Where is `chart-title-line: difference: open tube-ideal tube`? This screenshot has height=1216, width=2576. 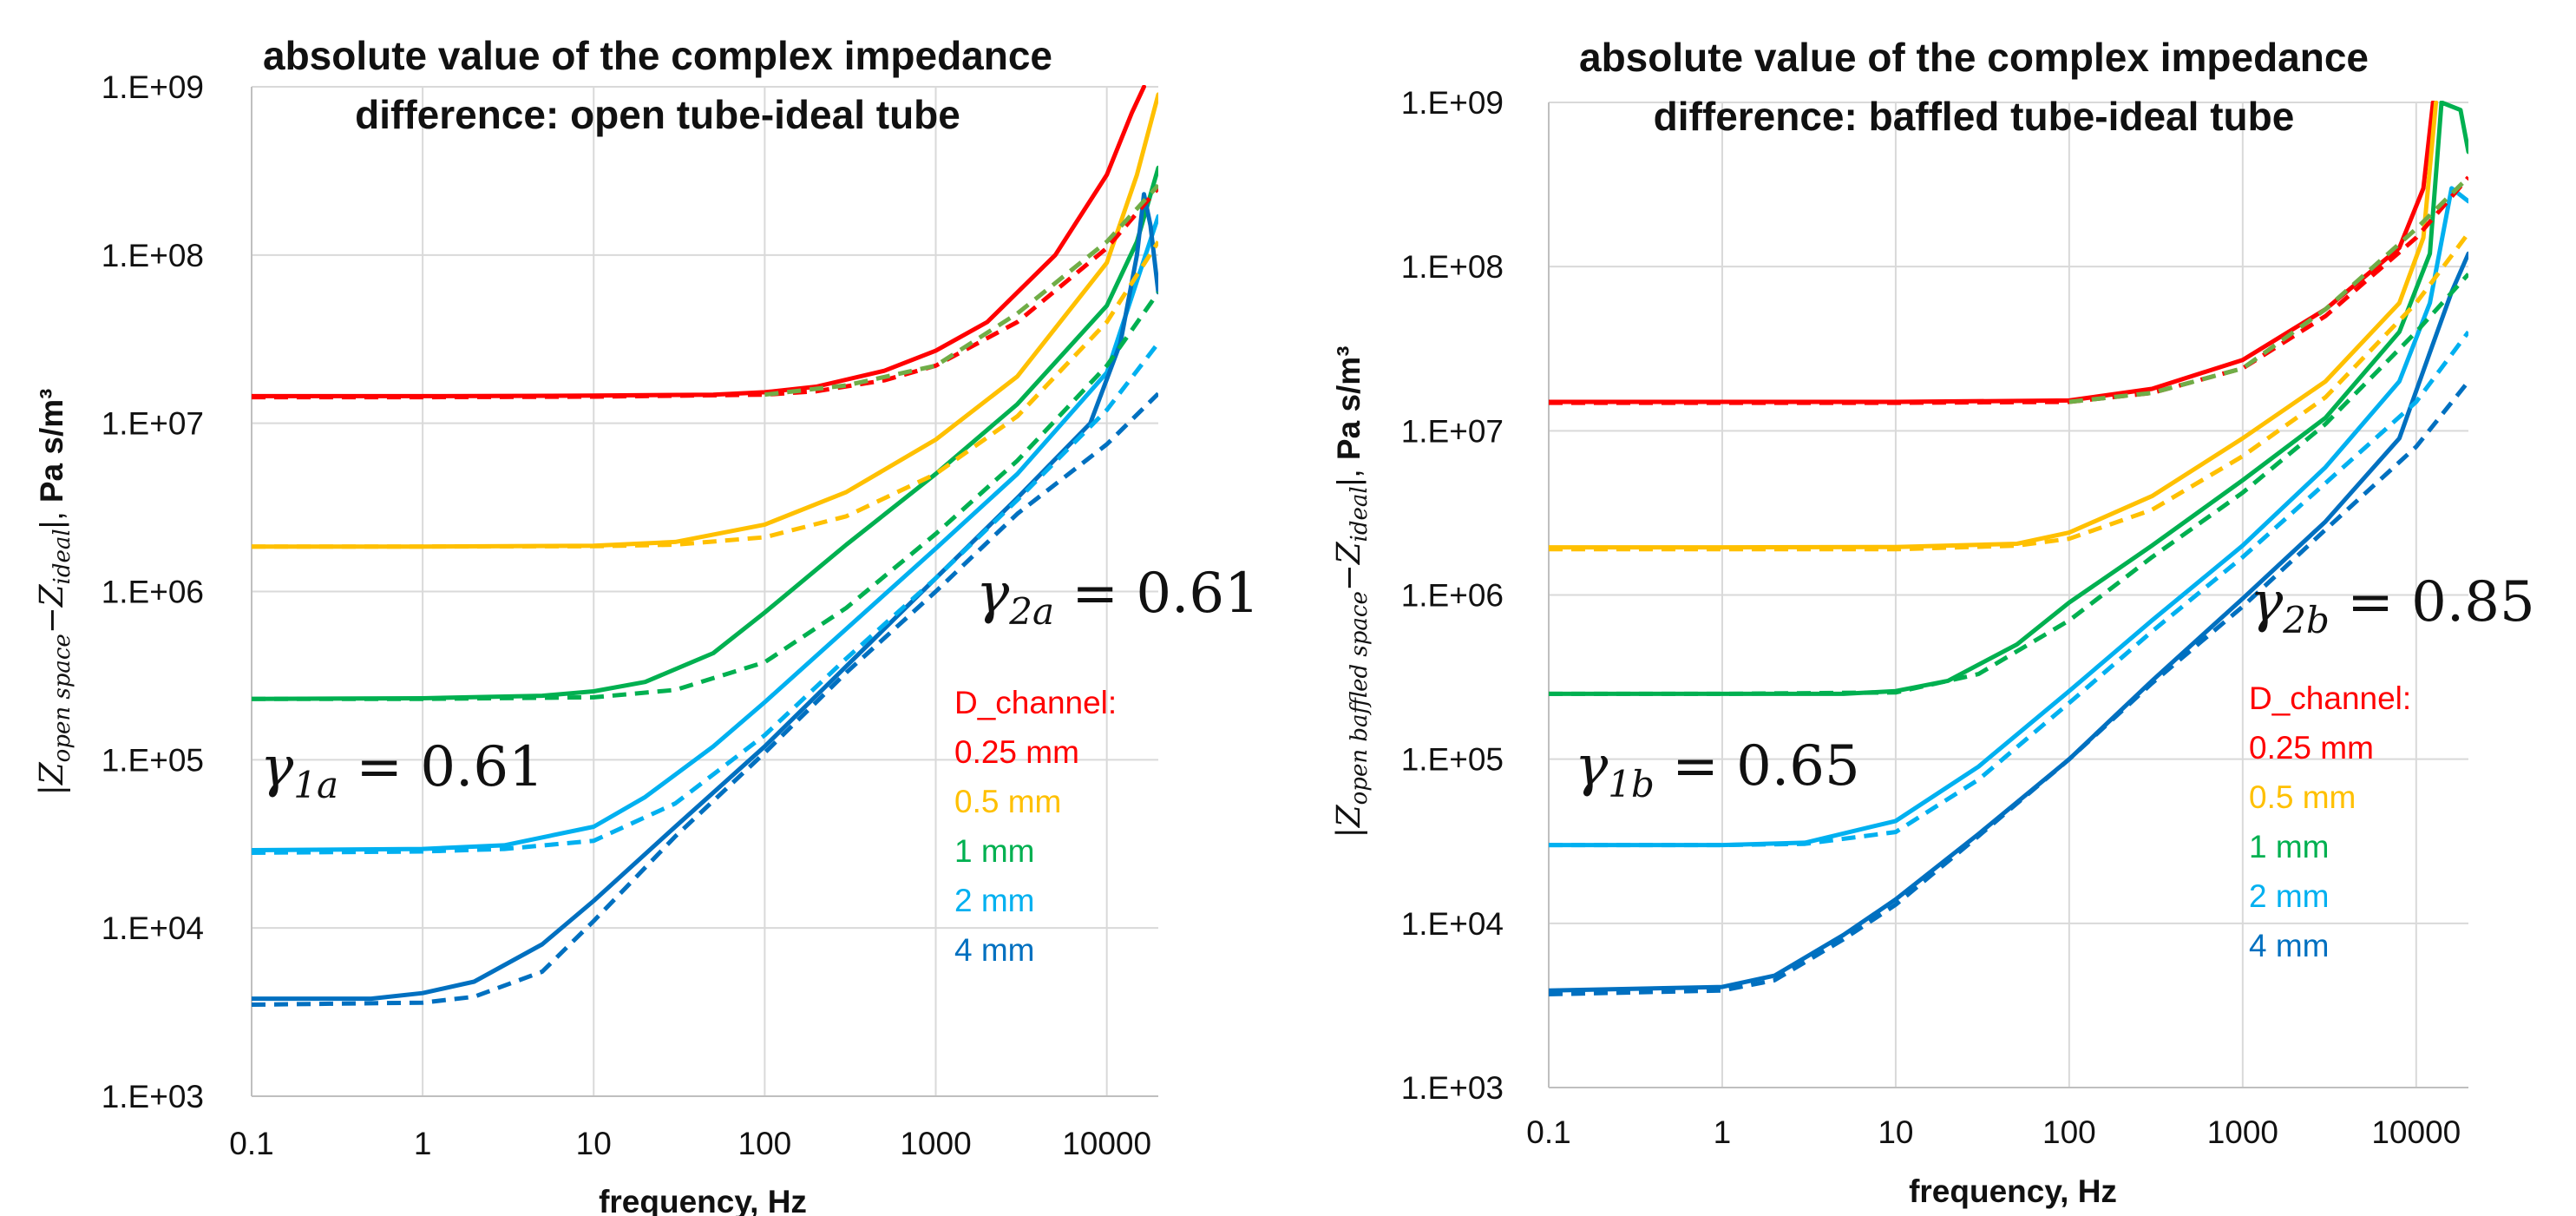 chart-title-line: difference: open tube-ideal tube is located at coordinates (657, 114).